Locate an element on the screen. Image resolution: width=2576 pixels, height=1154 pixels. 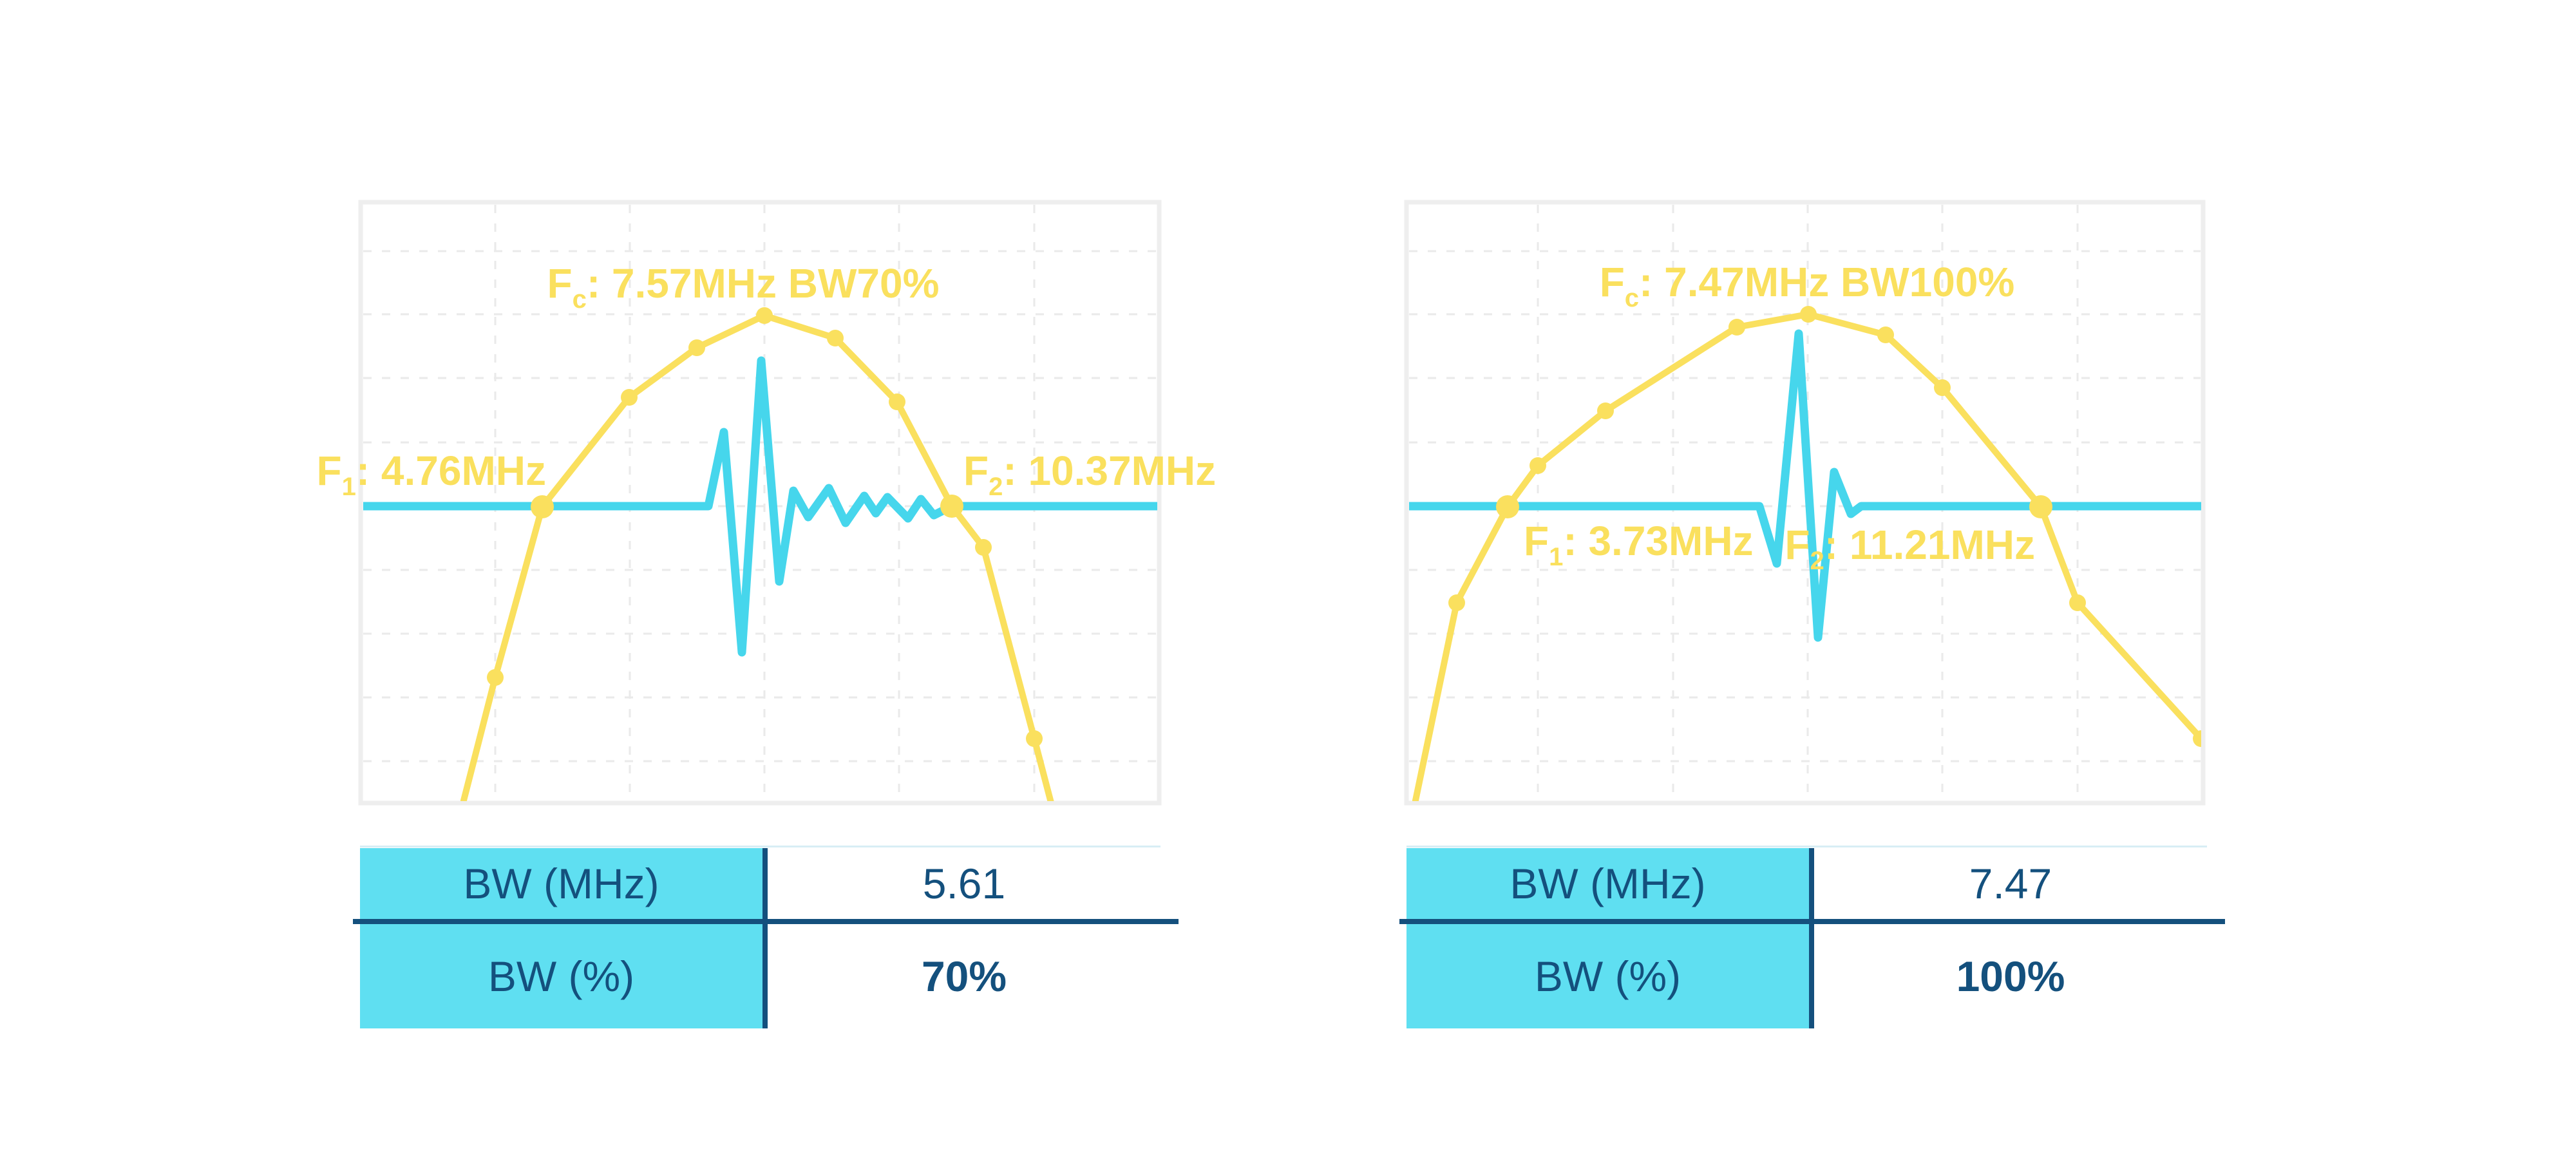
table-value-bw-pct: 70% is located at coordinates (964, 976).